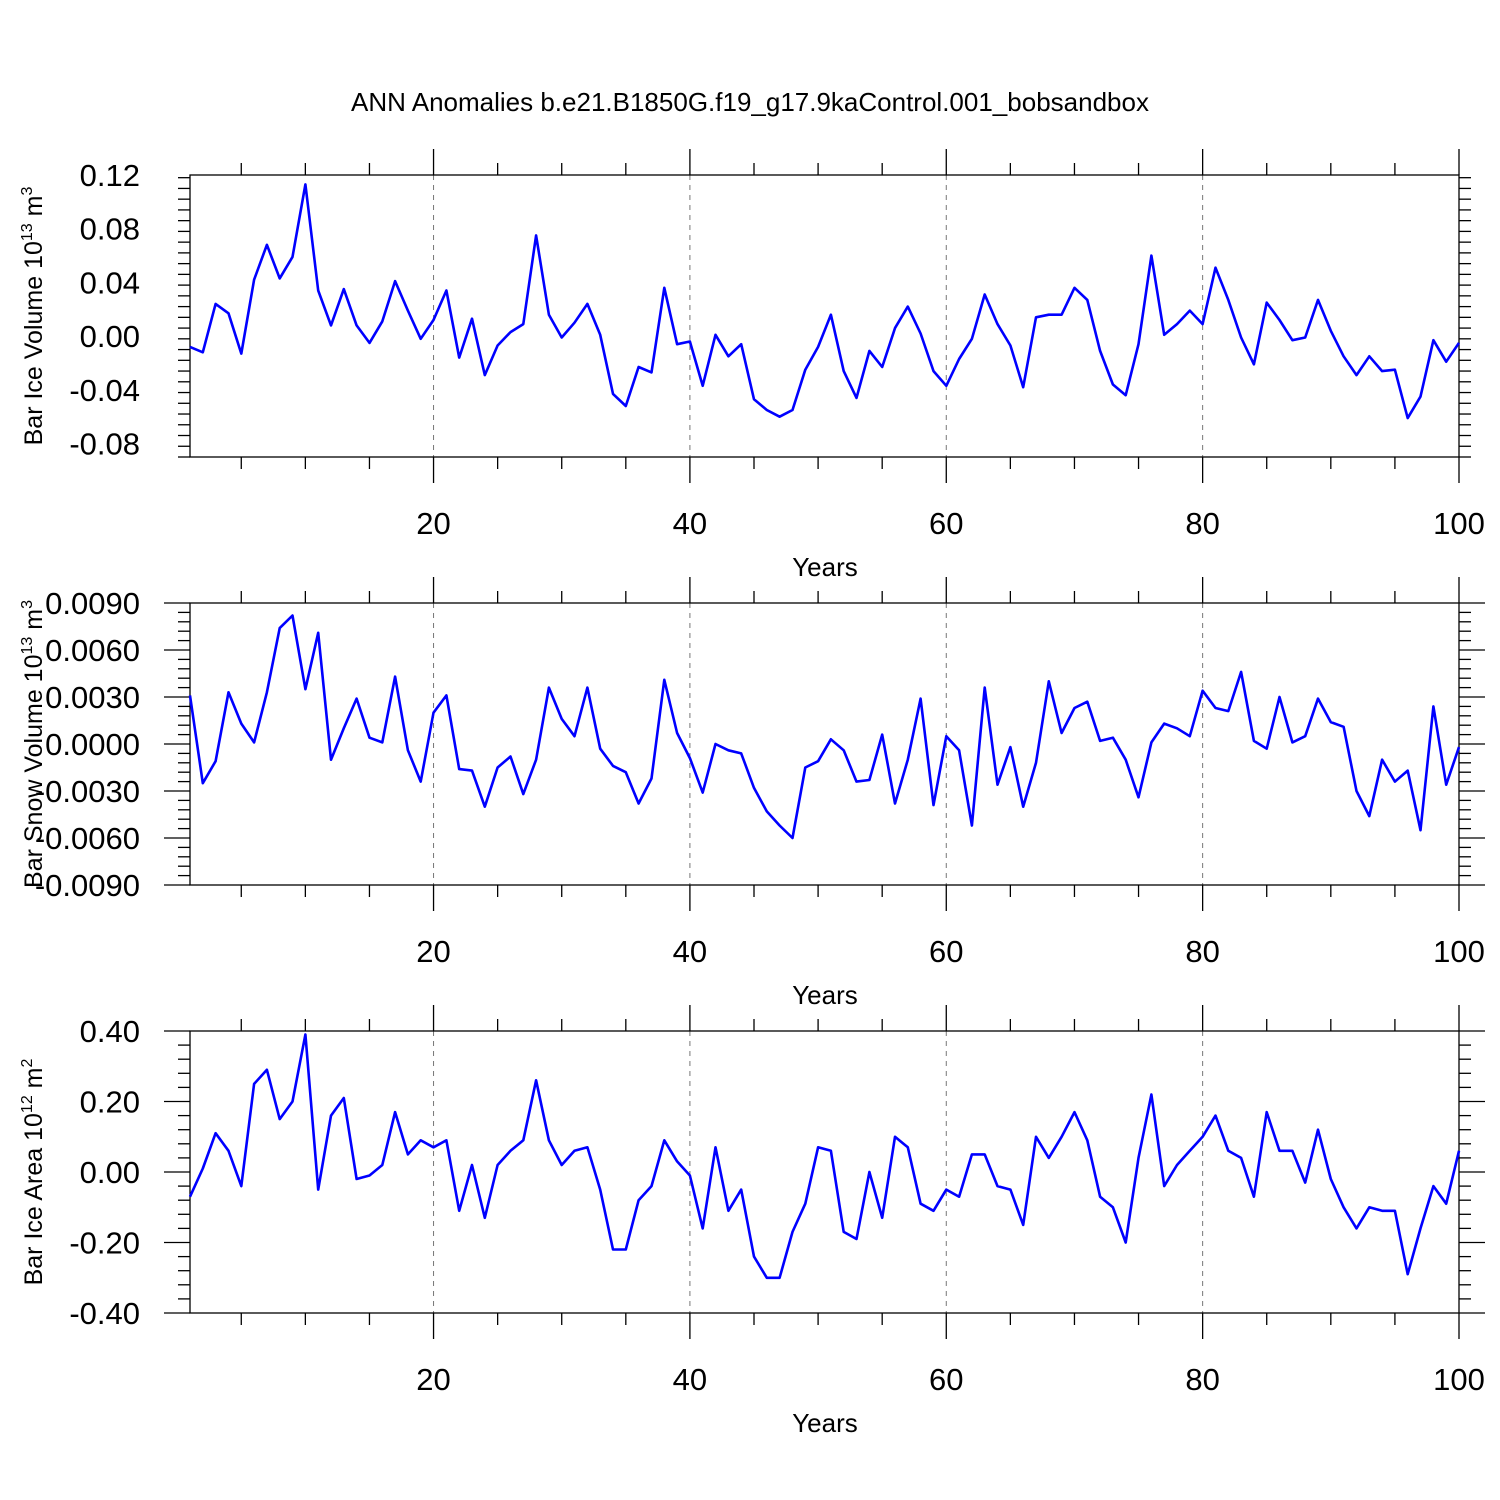 The width and height of the screenshot is (1500, 1500). Describe the element at coordinates (104, 1243) in the screenshot. I see `y-tick-label: -0.20` at that location.